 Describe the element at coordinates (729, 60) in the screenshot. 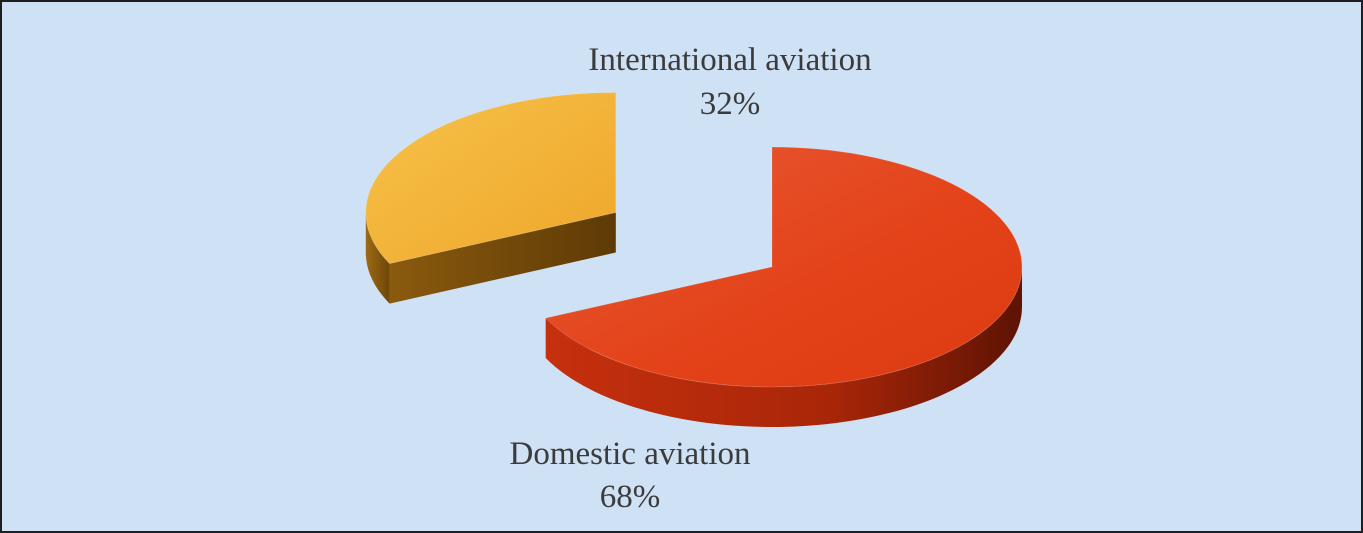

I see `data-label-category: International aviation` at that location.